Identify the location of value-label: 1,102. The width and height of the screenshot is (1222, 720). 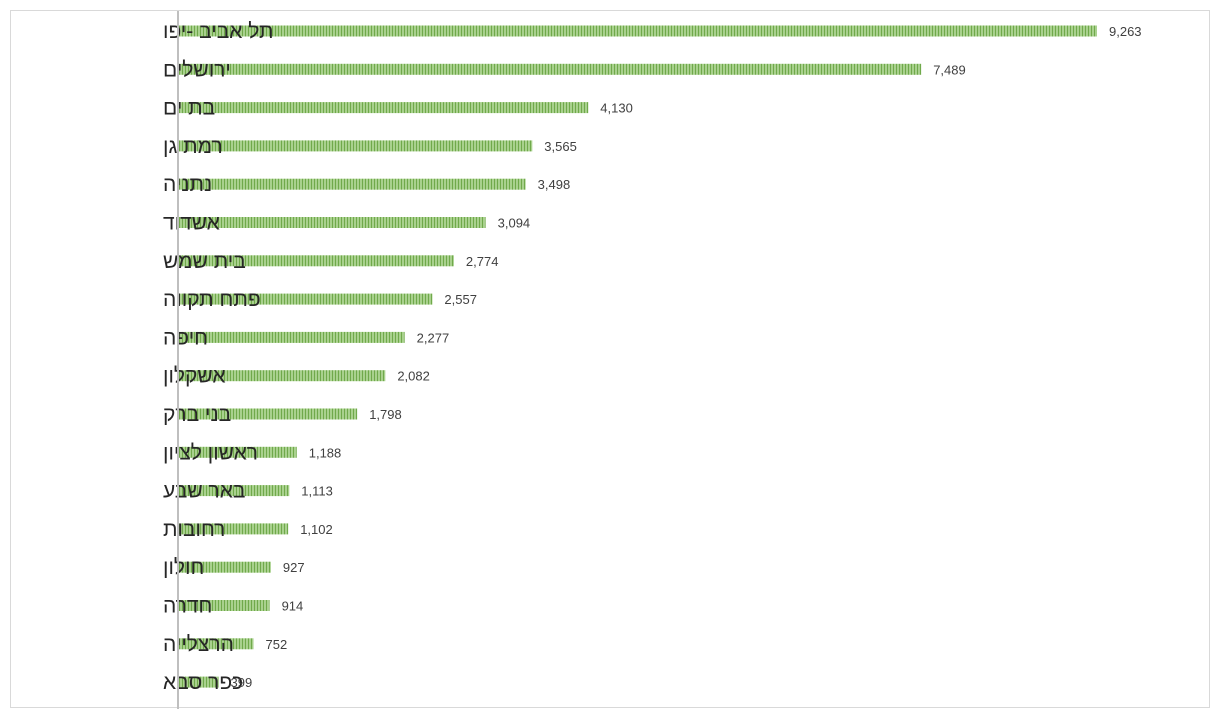
(316, 529).